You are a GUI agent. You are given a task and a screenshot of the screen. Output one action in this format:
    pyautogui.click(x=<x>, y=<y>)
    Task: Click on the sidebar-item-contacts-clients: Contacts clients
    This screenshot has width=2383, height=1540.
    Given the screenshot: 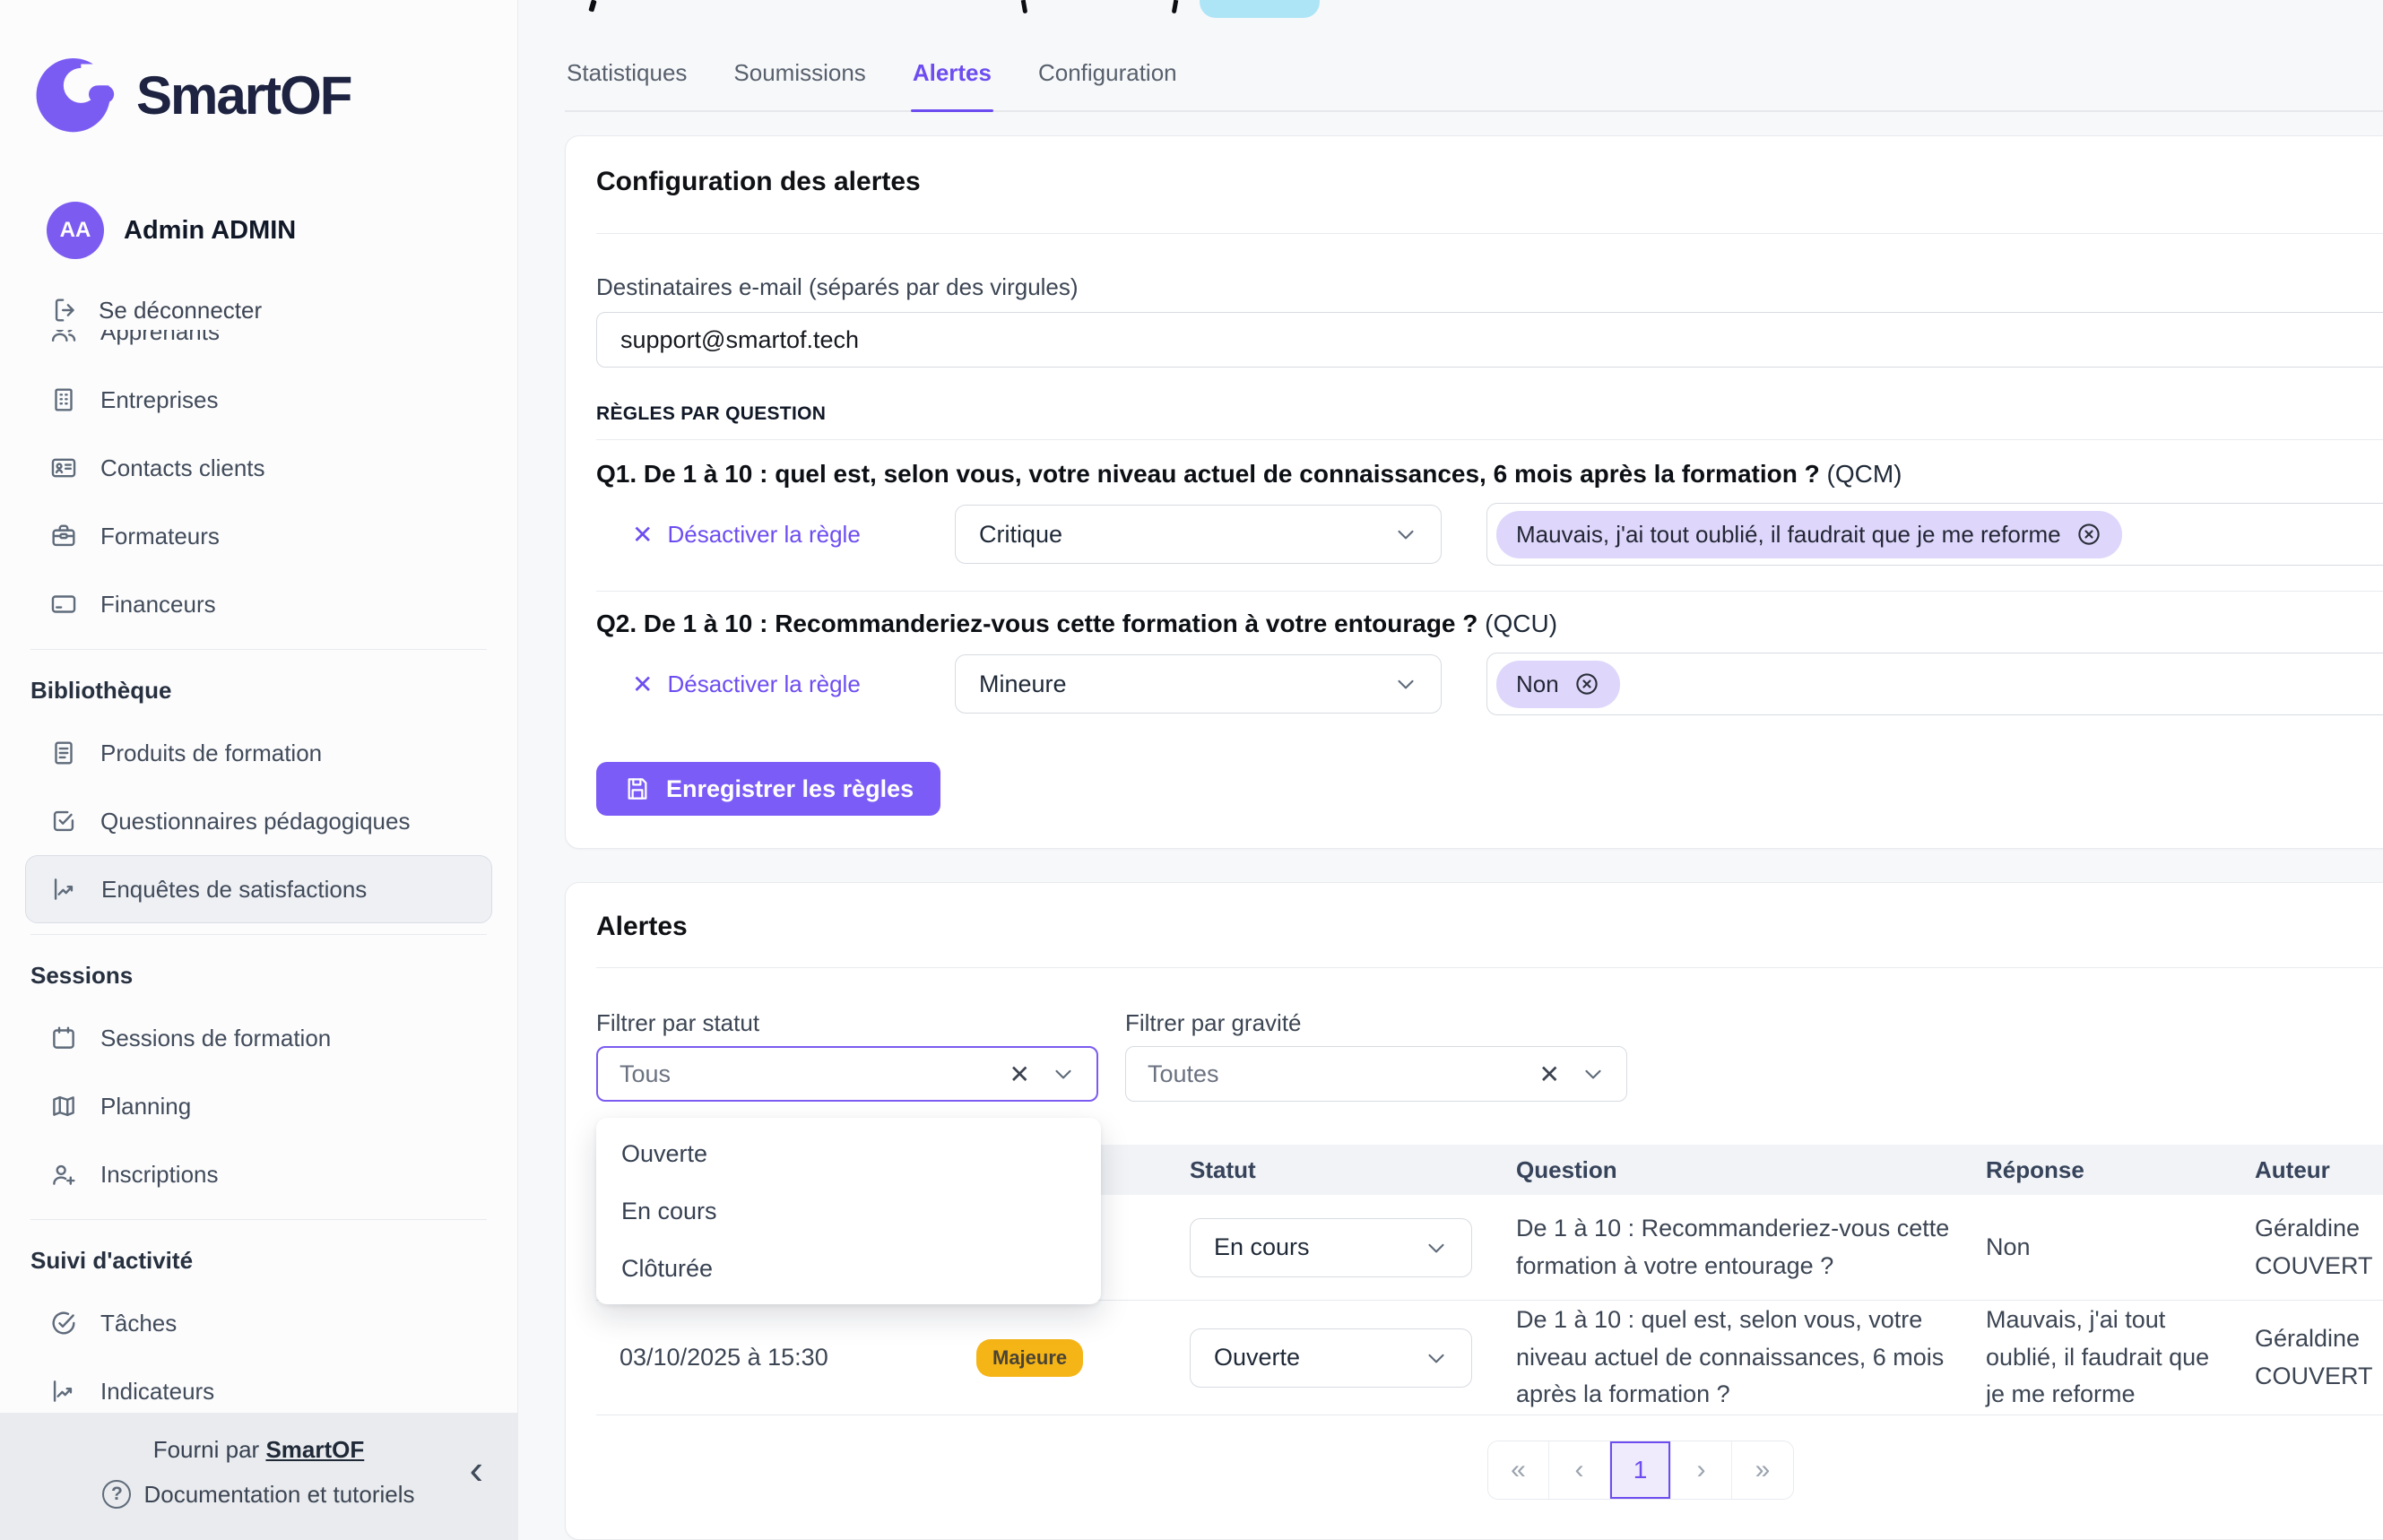 What is the action you would take?
    pyautogui.click(x=258, y=468)
    